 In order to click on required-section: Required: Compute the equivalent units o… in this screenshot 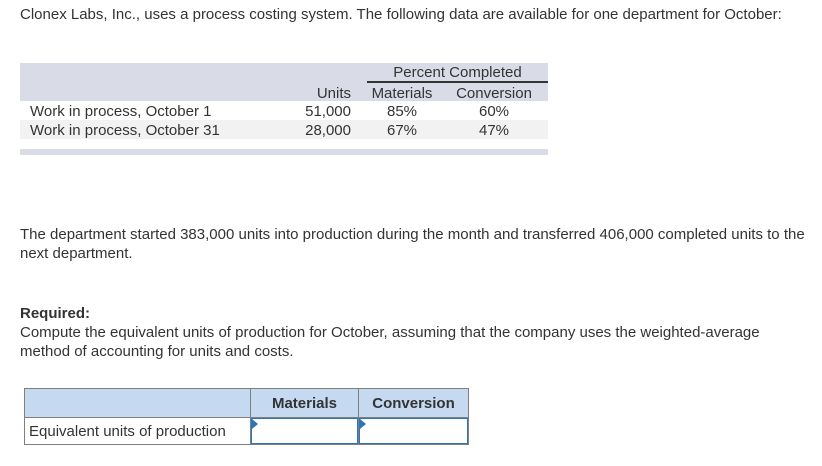, I will do `click(415, 332)`.